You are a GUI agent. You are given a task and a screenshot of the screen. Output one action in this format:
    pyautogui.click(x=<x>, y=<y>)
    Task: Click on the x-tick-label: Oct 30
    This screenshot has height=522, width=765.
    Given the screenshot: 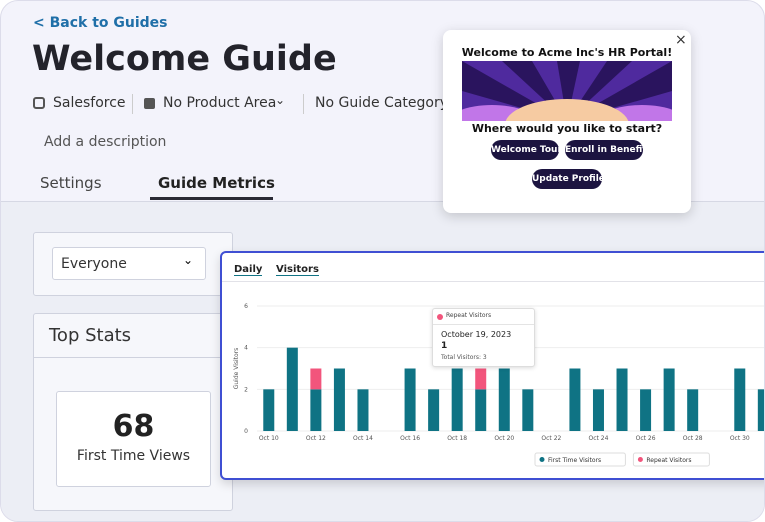 What is the action you would take?
    pyautogui.click(x=740, y=438)
    